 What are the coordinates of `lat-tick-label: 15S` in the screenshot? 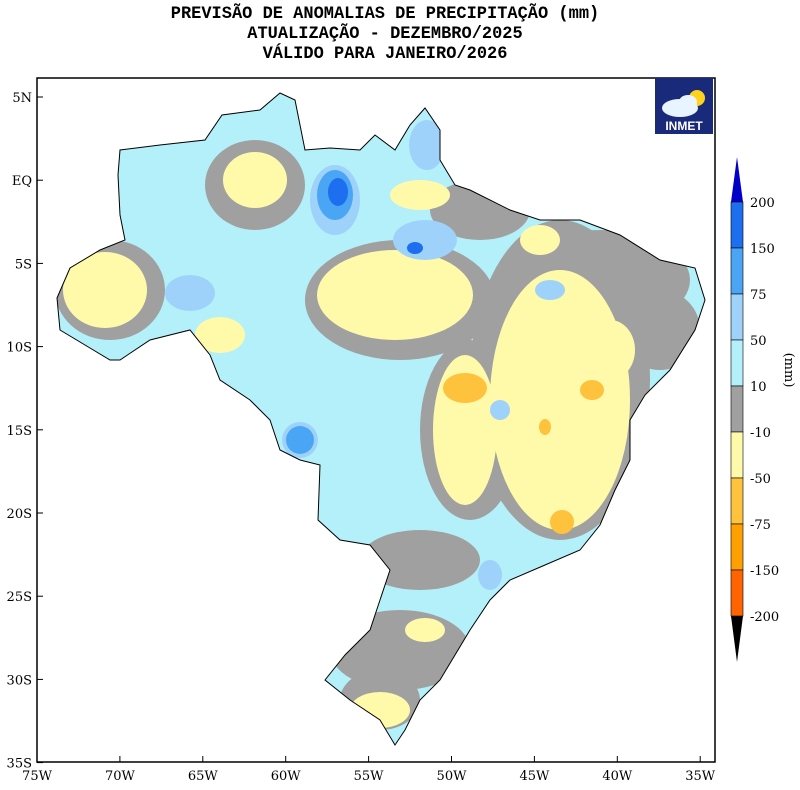 It's located at (19, 431).